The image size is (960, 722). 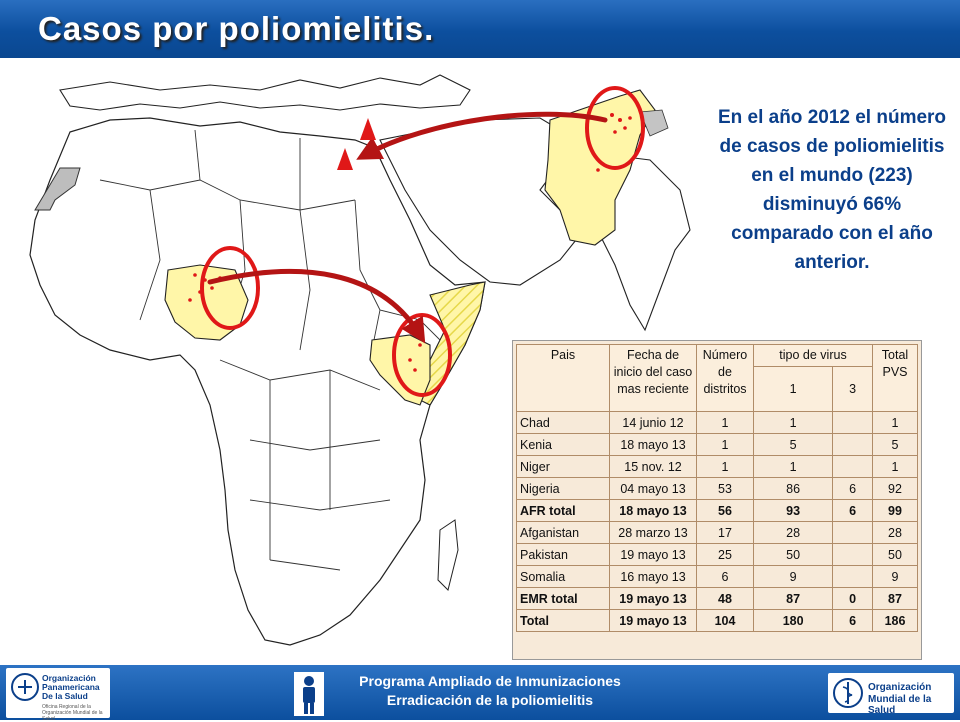 What do you see at coordinates (725, 620) in the screenshot?
I see `cell-distritos: 104` at bounding box center [725, 620].